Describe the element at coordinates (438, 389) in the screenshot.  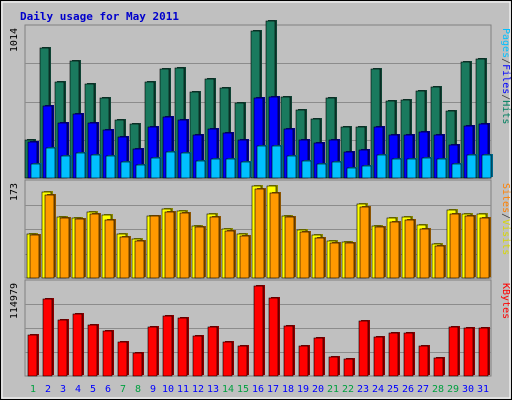
I see `x-tick-28: 28` at that location.